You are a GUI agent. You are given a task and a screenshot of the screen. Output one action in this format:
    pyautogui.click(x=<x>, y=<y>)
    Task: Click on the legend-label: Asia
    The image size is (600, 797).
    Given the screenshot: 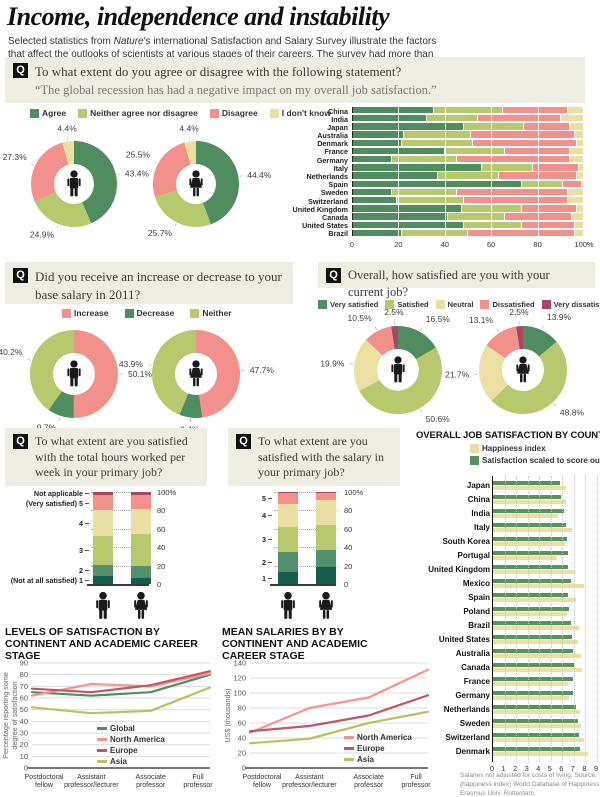 What is the action you would take?
    pyautogui.click(x=365, y=759)
    